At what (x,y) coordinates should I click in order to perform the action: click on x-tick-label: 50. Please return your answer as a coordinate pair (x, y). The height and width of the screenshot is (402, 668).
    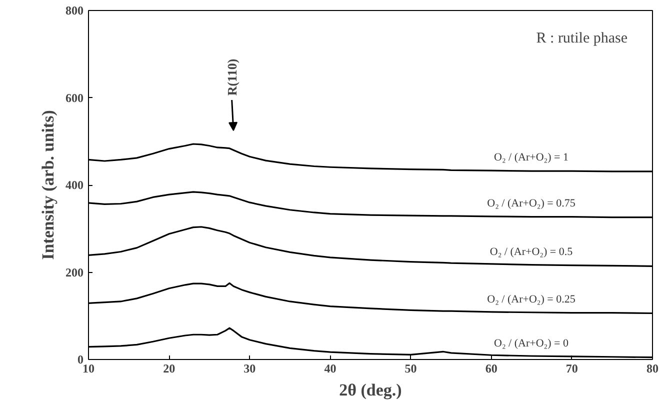
    Looking at the image, I should click on (410, 369).